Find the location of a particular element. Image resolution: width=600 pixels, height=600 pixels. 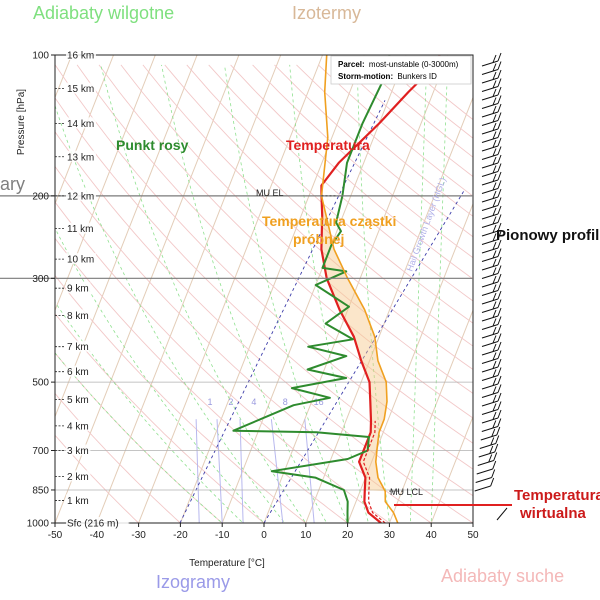

label-izotermy: Izotermy is located at coordinates (327, 13).